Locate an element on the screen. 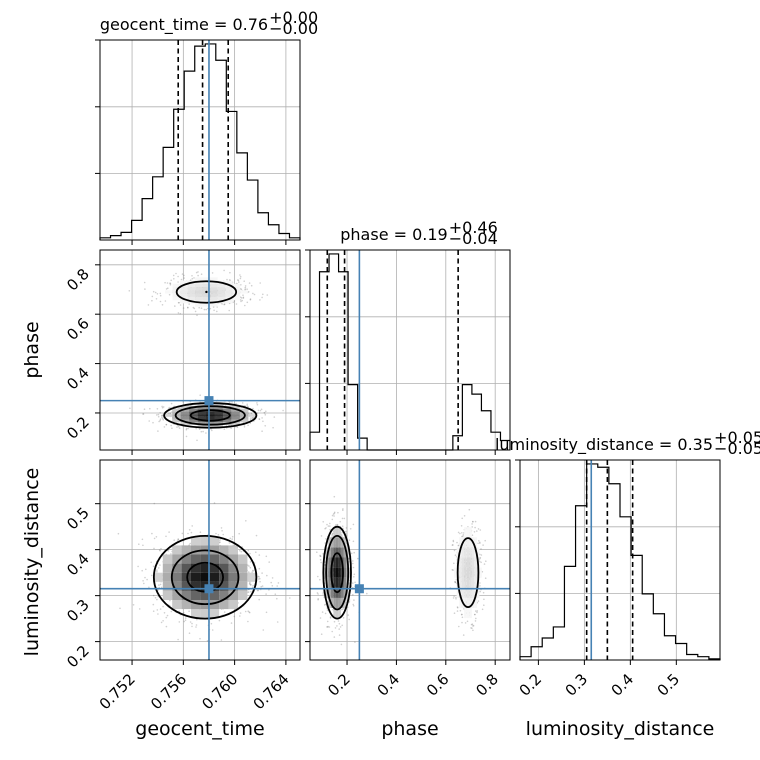 The image size is (760, 760). x-axis-label-phase: phase is located at coordinates (409, 729).